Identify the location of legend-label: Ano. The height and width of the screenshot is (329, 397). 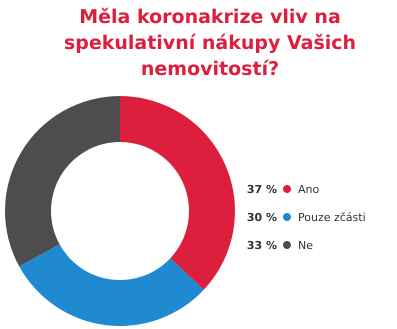
(309, 189).